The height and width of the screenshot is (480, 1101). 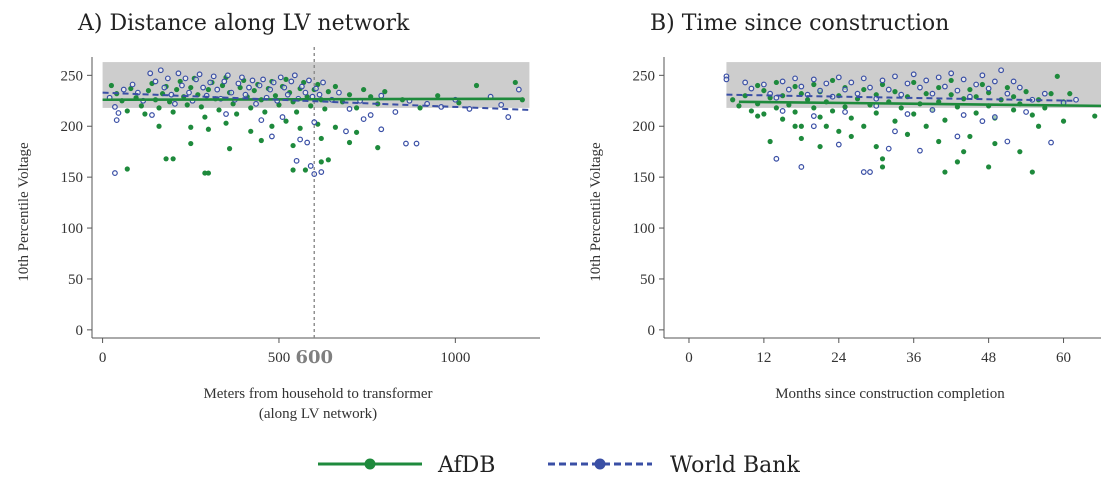 I want to click on panel-b-y-tick-label: 0, so click(x=652, y=331).